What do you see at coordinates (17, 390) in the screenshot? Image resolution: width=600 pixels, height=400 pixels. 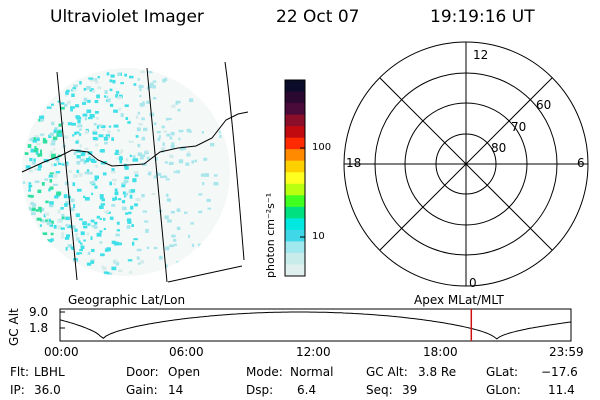 I see `ip-key: IP:` at bounding box center [17, 390].